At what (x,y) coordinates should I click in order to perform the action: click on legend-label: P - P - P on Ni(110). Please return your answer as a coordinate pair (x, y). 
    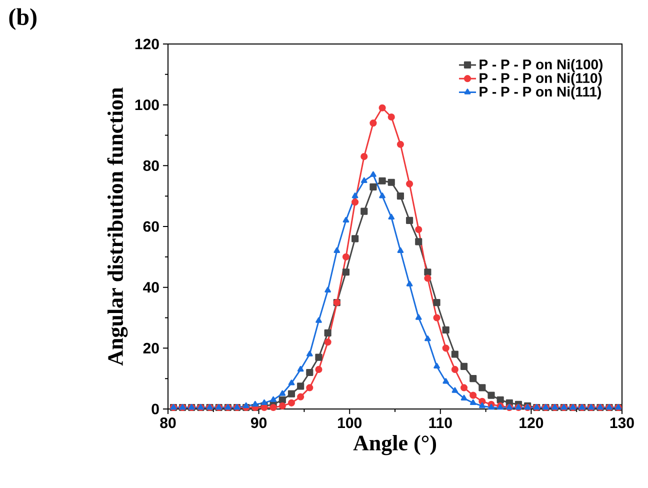
    Looking at the image, I should click on (541, 79).